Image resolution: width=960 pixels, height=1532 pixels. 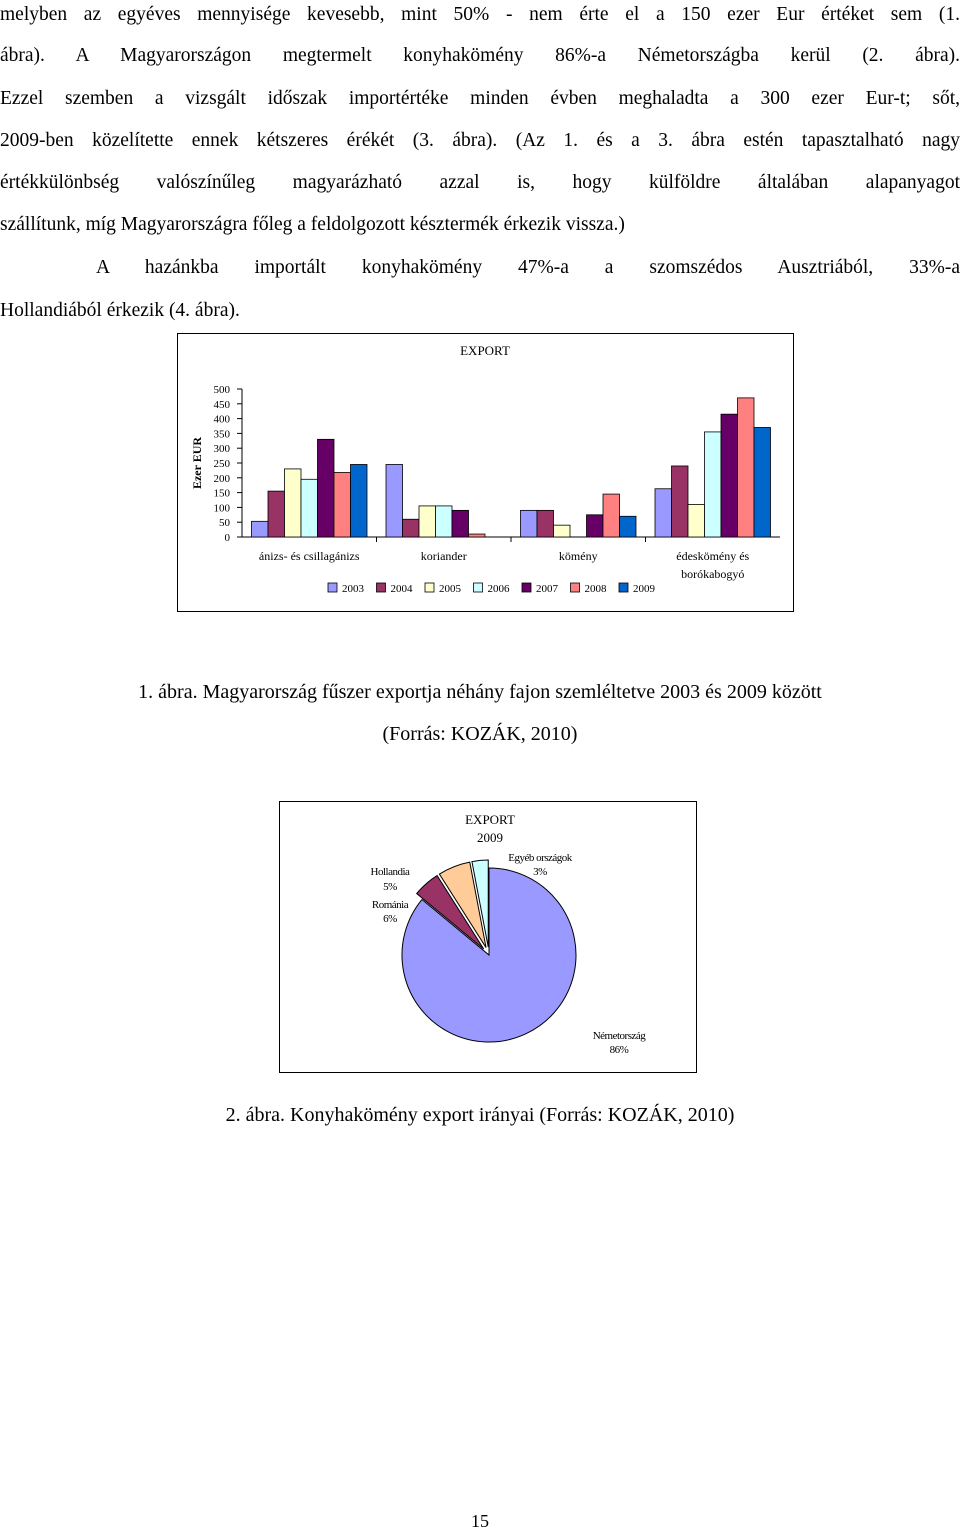 What do you see at coordinates (222, 464) in the screenshot?
I see `y-tick-label: 250` at bounding box center [222, 464].